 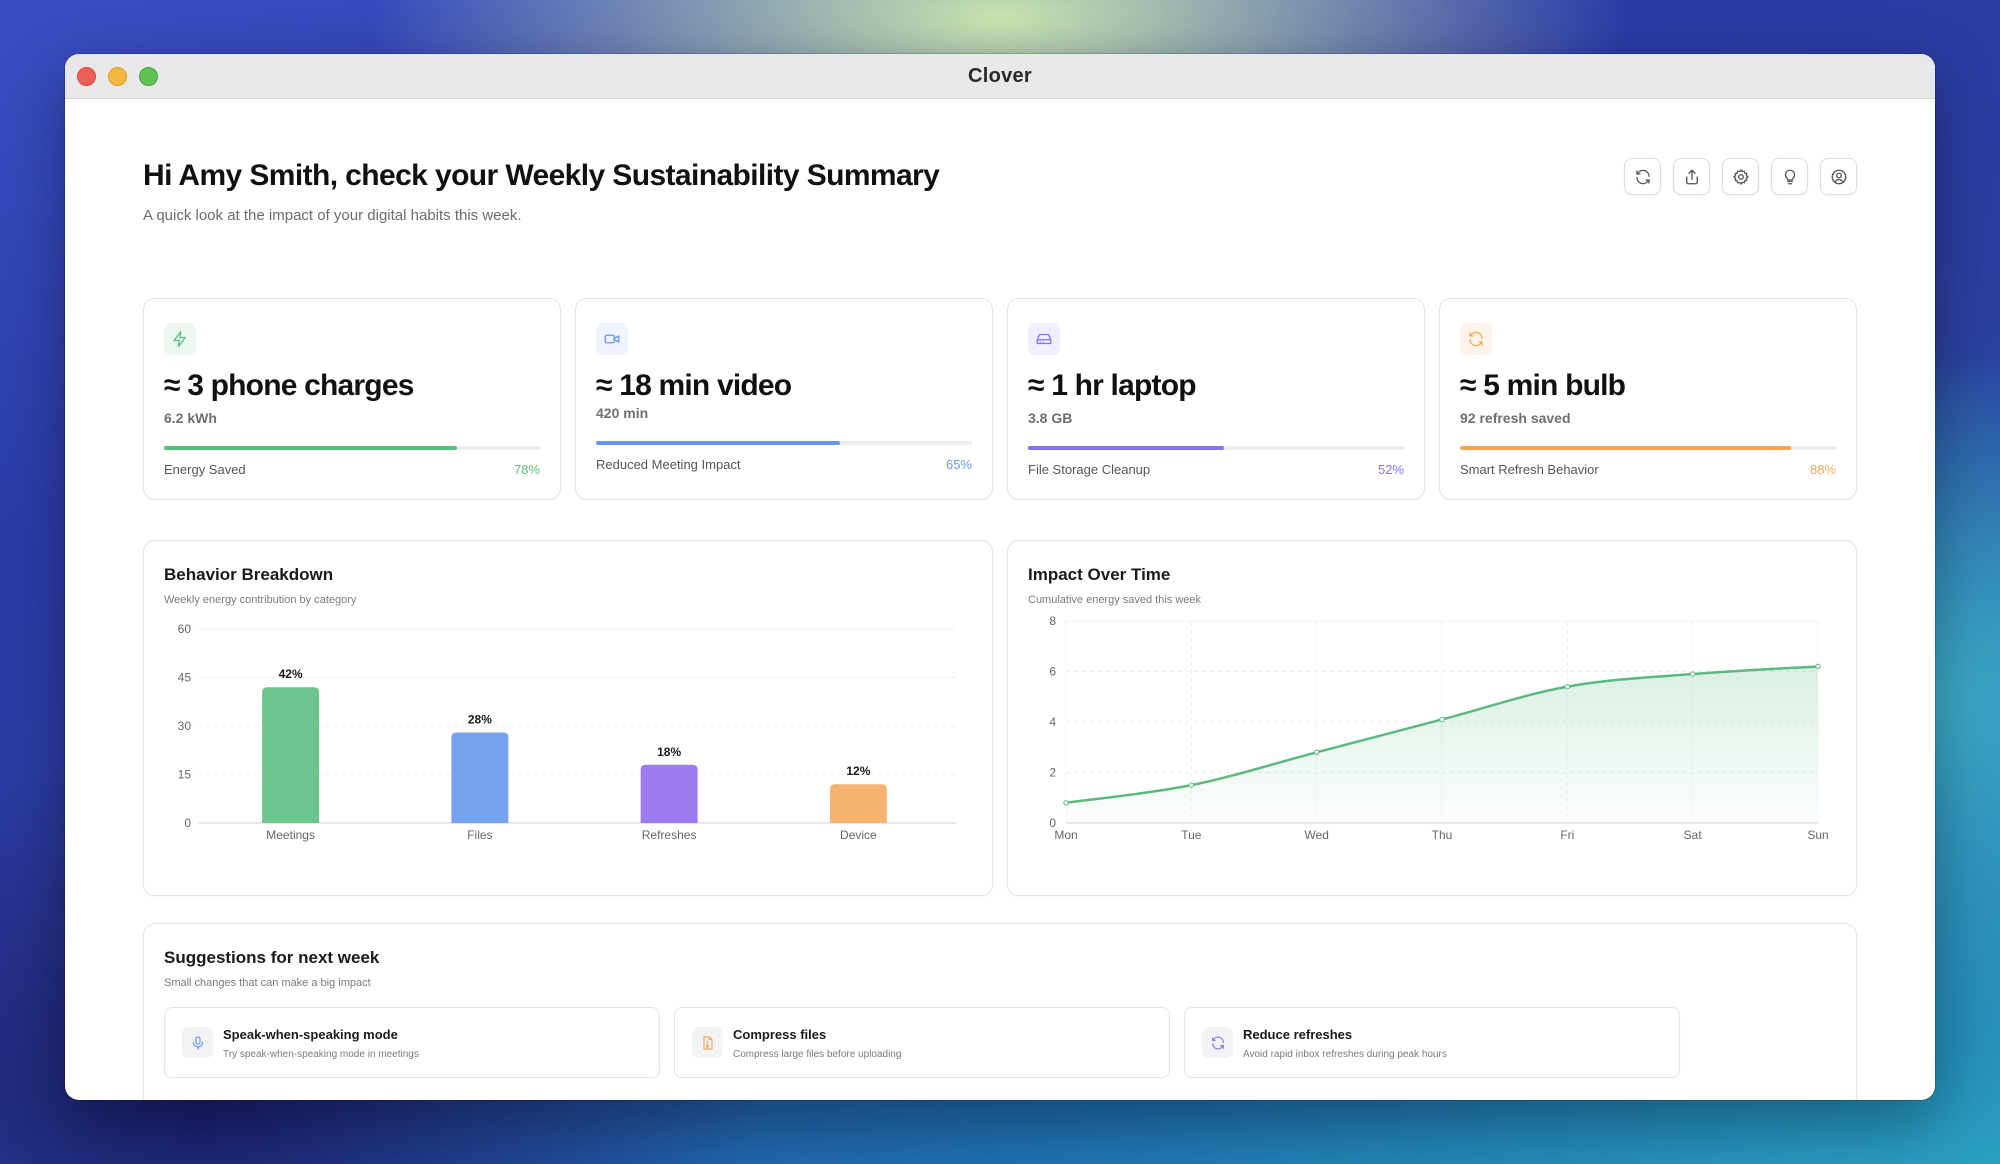 What do you see at coordinates (185, 775) in the screenshot?
I see `y-tick-label: 15` at bounding box center [185, 775].